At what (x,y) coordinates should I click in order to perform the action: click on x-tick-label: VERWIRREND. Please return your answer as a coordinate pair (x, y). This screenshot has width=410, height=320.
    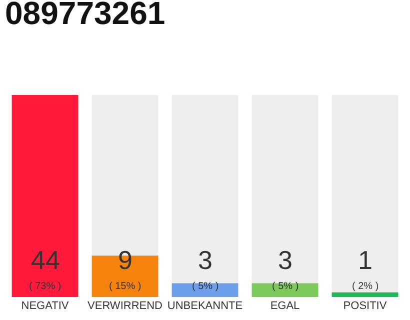
    Looking at the image, I should click on (125, 306).